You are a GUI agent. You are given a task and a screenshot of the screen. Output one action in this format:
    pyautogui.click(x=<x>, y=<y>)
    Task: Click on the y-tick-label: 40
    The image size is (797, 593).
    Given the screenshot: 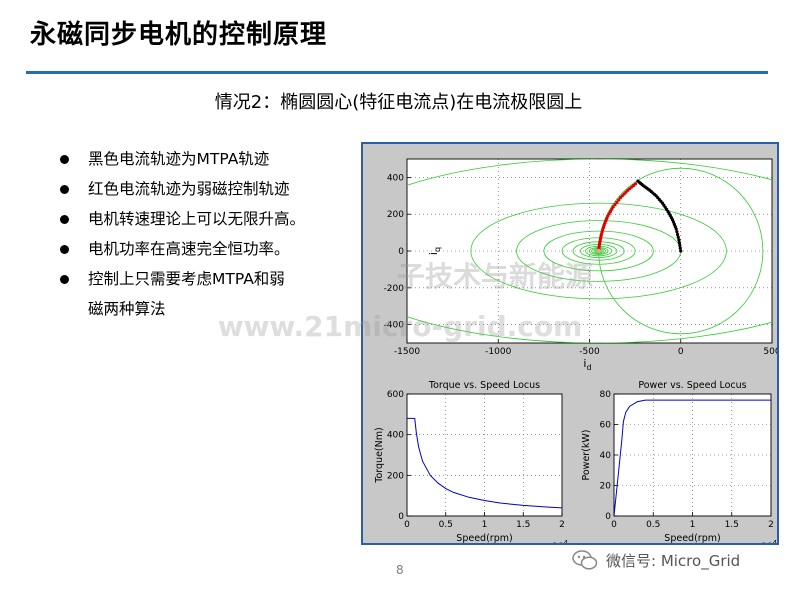 What is the action you would take?
    pyautogui.click(x=606, y=456)
    